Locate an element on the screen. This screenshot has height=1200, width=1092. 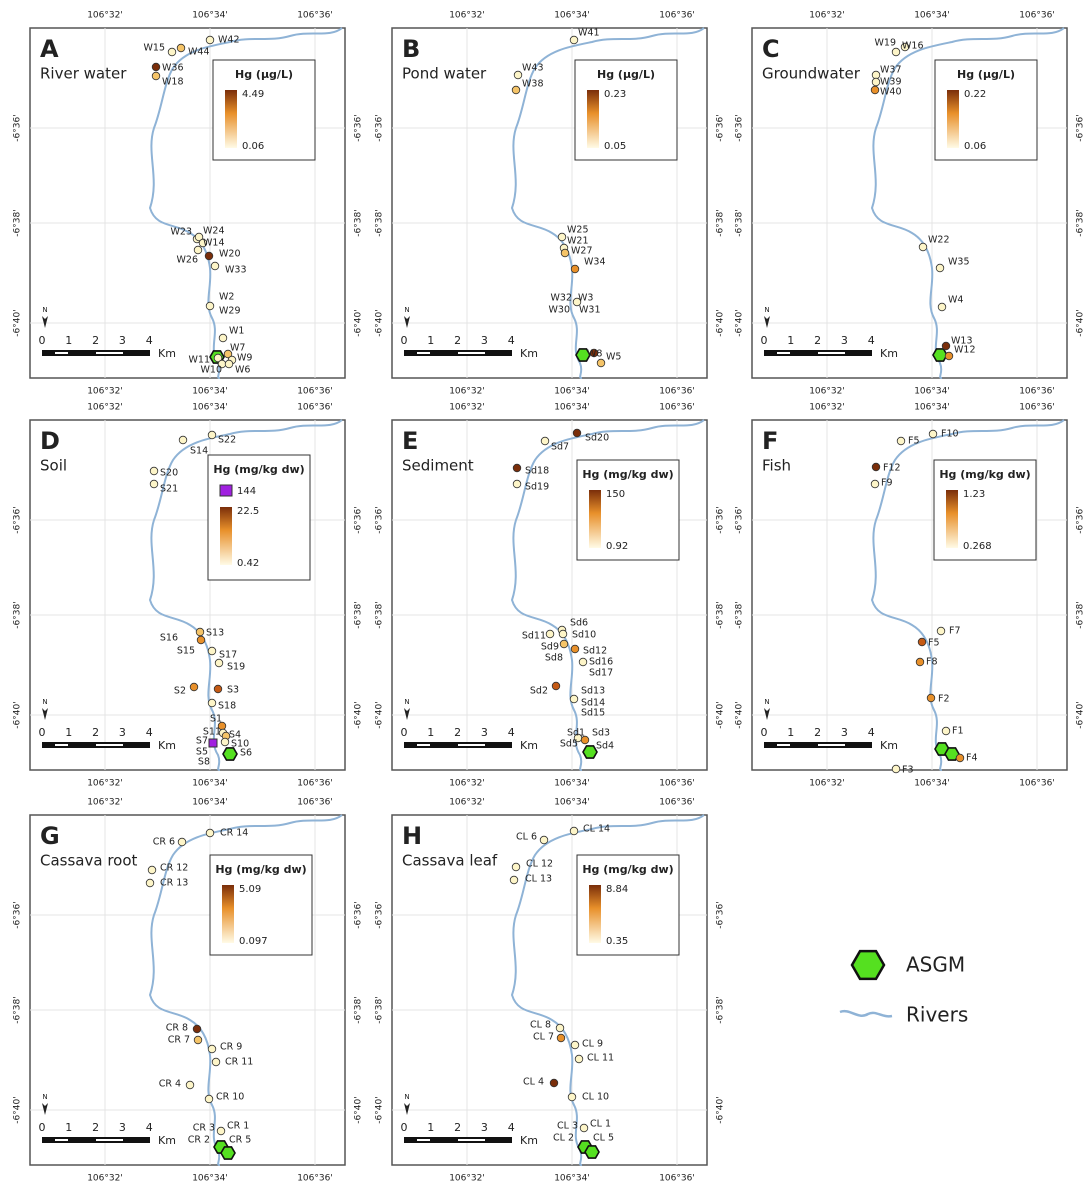
legend-label: 0.22 is located at coordinates (975, 94).